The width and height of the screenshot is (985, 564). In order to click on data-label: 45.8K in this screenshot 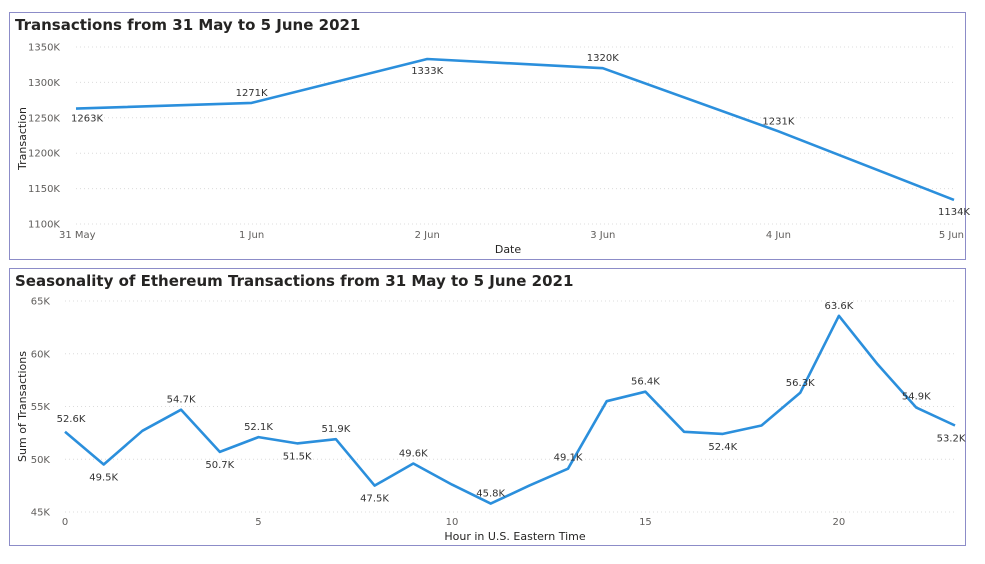, I will do `click(490, 494)`.